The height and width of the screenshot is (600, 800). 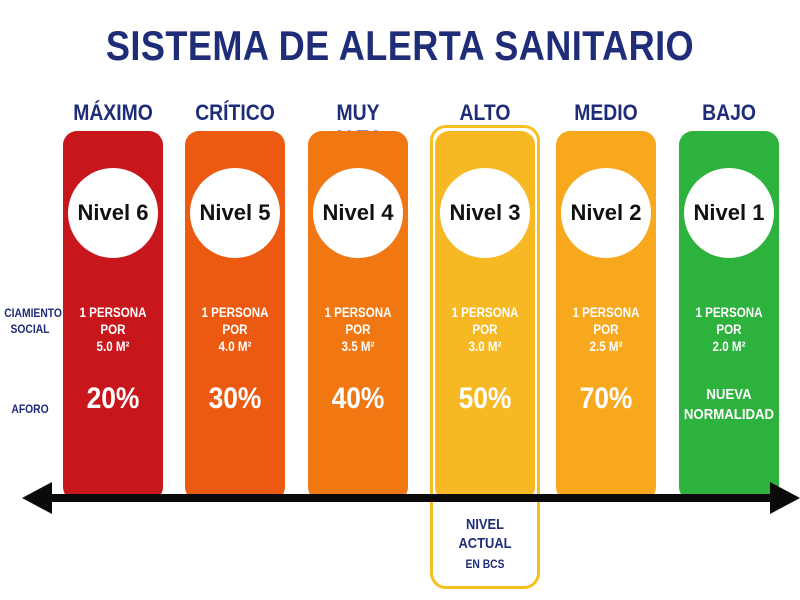 I want to click on distancing-row-label: CIAMIENTO SOCIAL, so click(x=33, y=321).